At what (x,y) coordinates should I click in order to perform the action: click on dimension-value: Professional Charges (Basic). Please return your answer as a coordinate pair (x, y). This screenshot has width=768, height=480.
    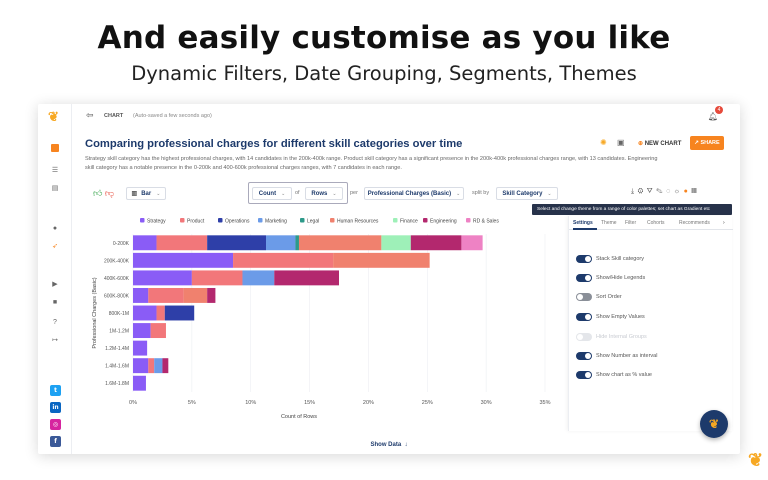
    Looking at the image, I should click on (409, 193).